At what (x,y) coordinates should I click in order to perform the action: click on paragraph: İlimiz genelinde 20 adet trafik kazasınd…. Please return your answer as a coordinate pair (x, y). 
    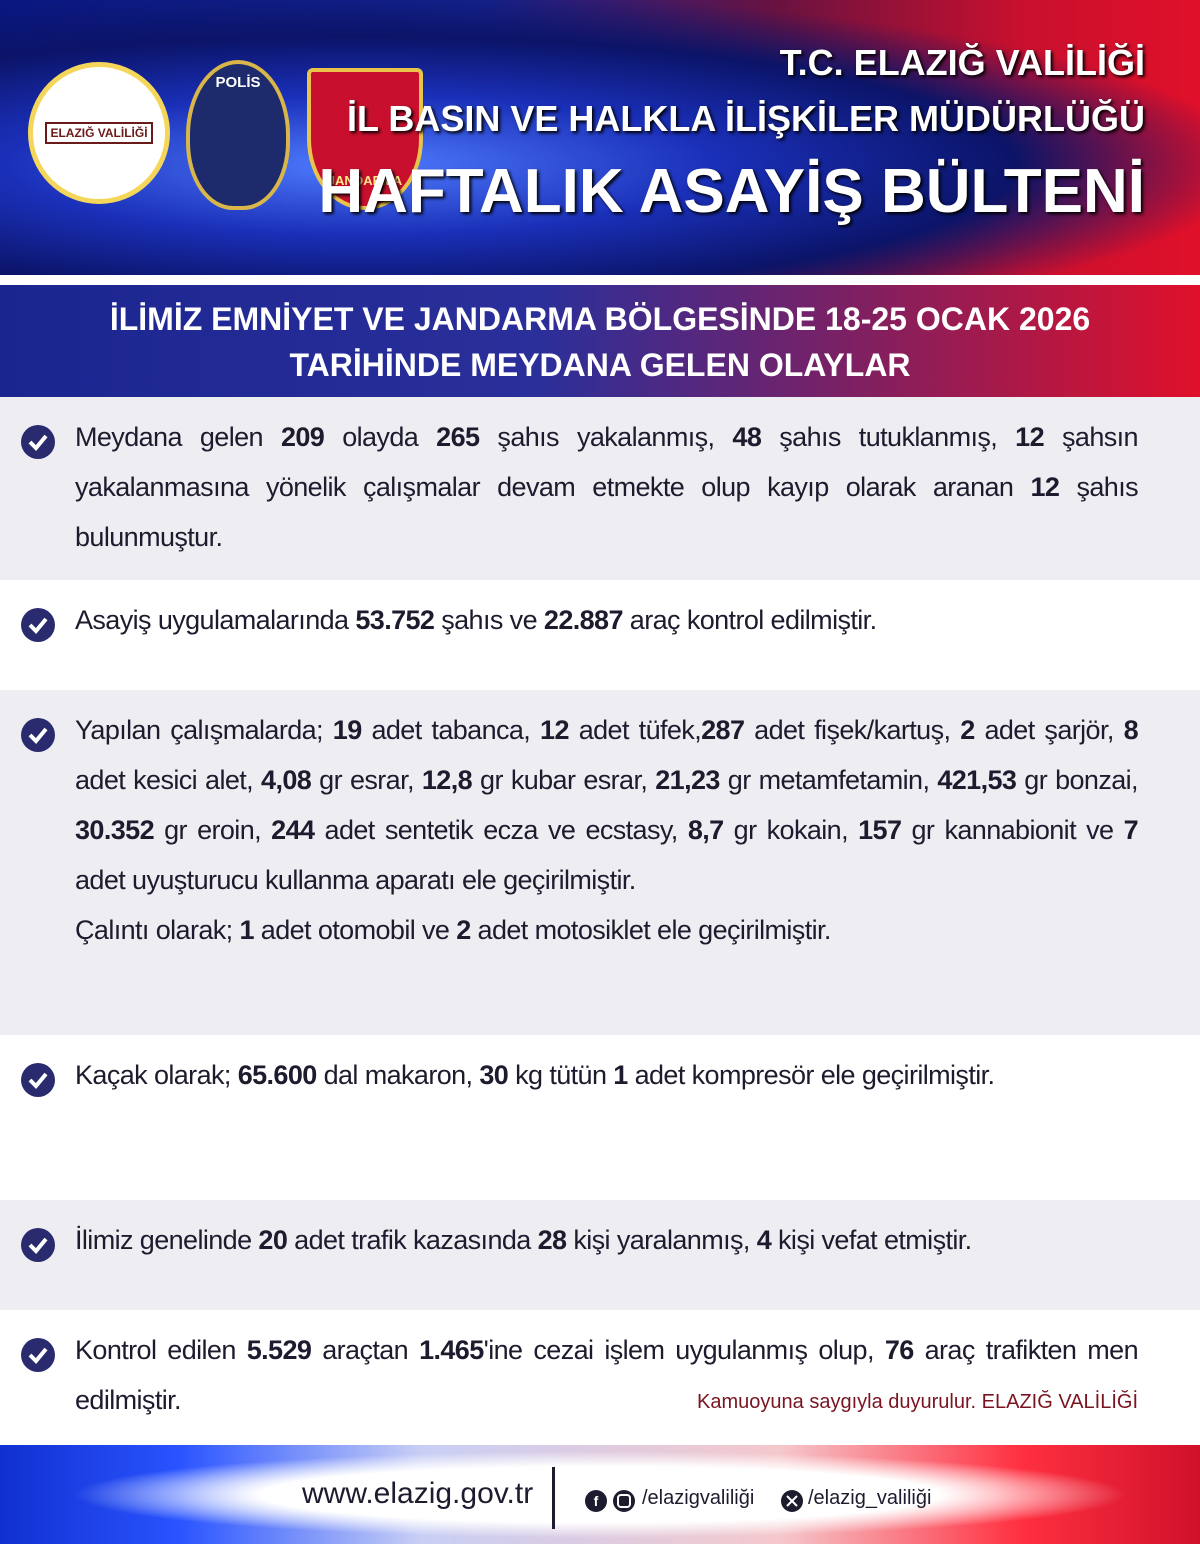
    Looking at the image, I should click on (606, 1240).